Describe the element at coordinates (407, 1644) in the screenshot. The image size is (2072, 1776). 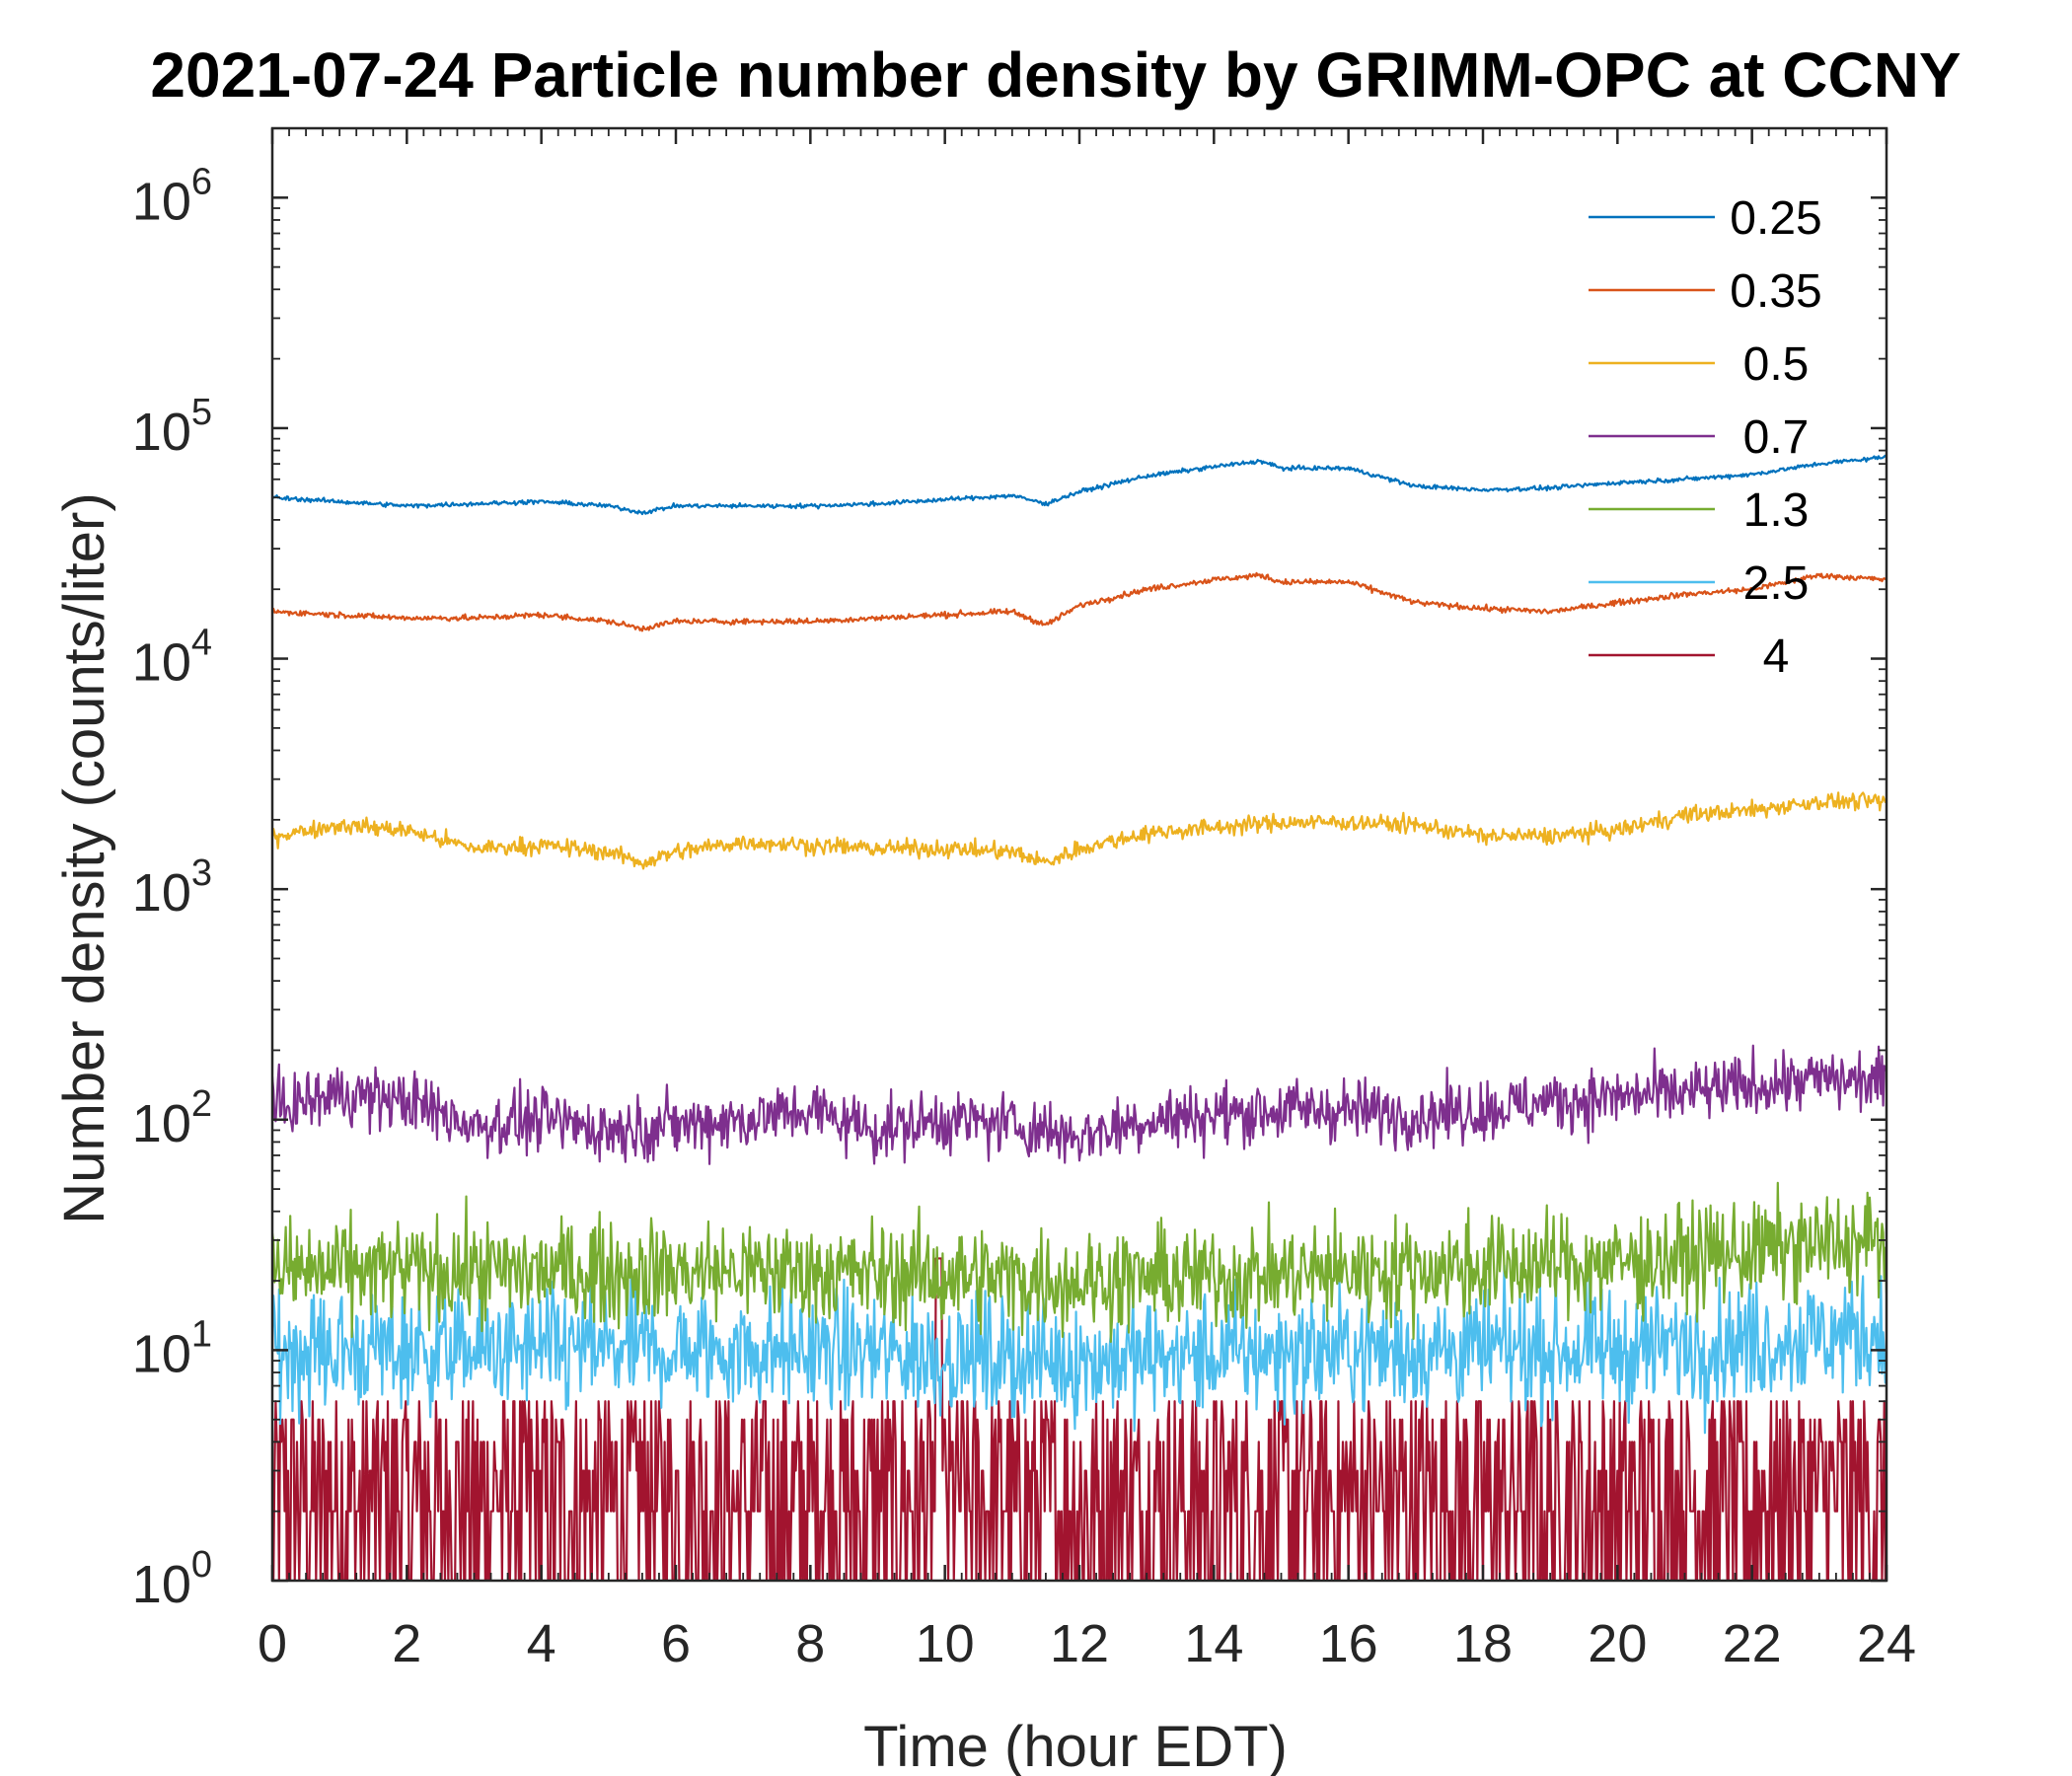
I see `x-tick-label: 2` at that location.